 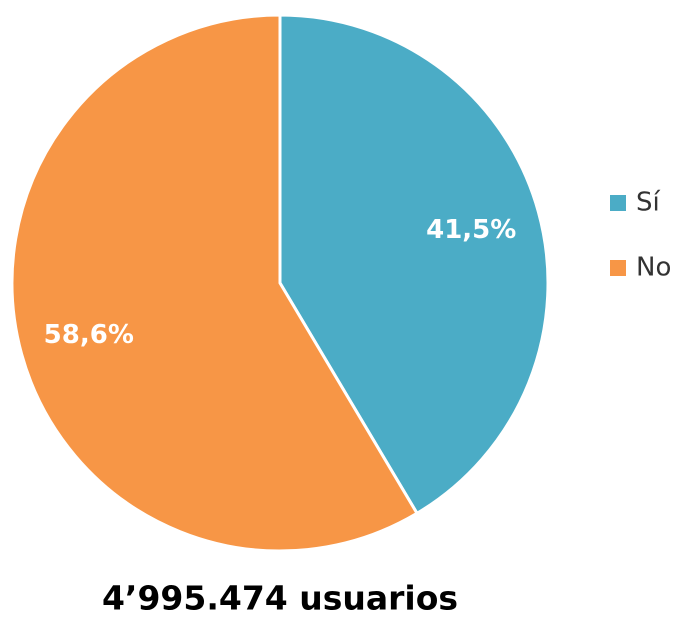 I want to click on chart-title: 4’995.474 usuarios, so click(x=280, y=598).